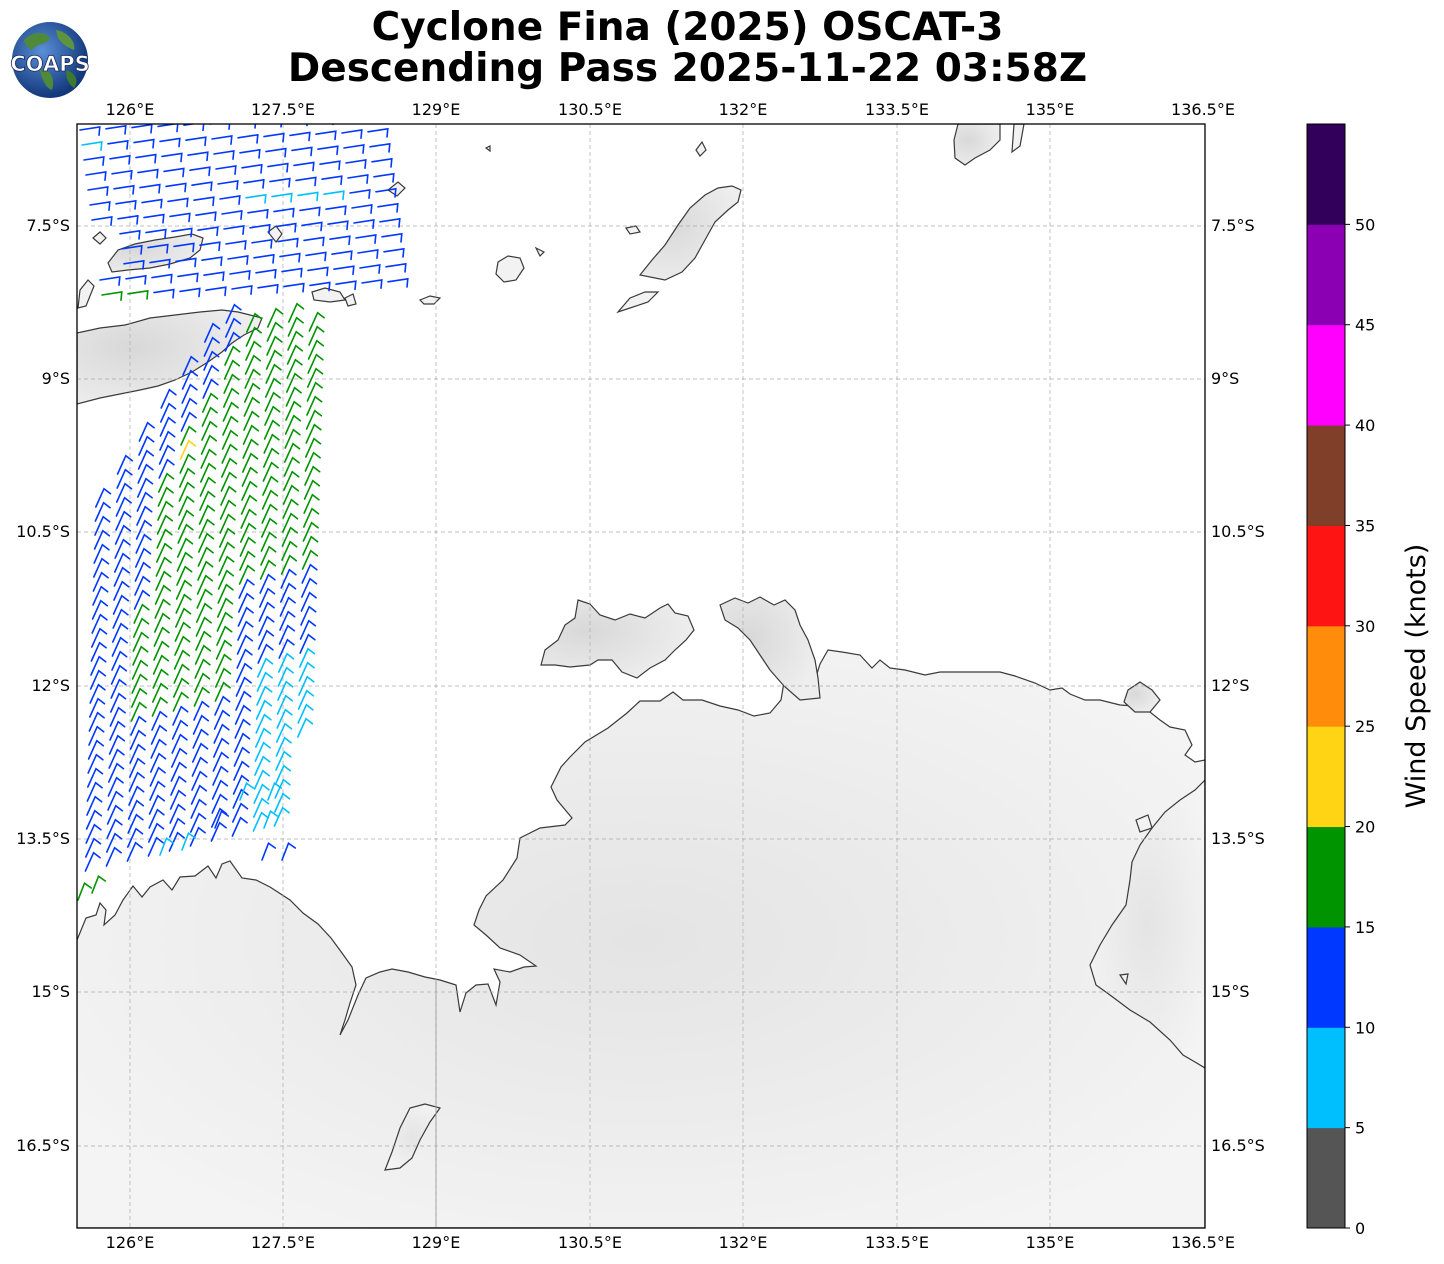  What do you see at coordinates (1365, 1027) in the screenshot?
I see `colorbar-tick-label: 10` at bounding box center [1365, 1027].